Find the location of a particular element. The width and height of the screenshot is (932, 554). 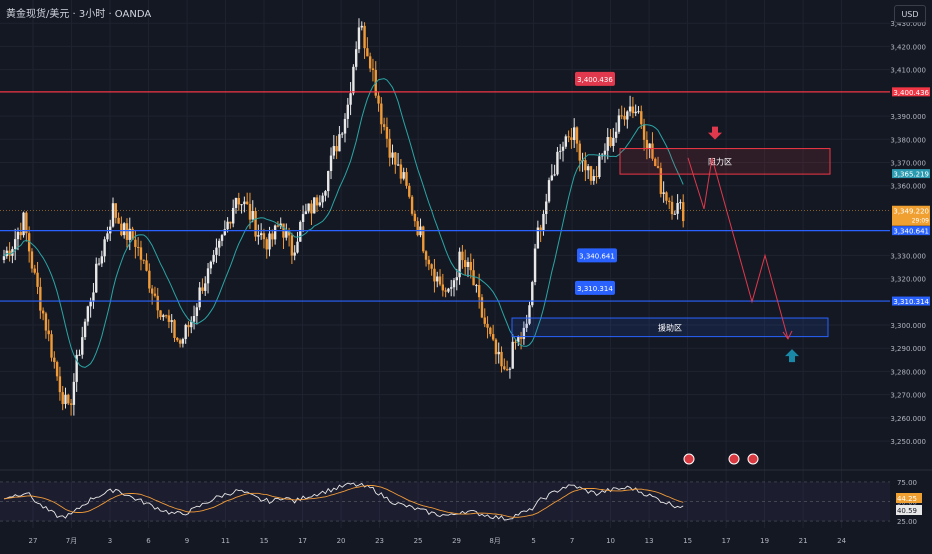

rsi-ma-tag-label: 44.25 is located at coordinates (907, 499).